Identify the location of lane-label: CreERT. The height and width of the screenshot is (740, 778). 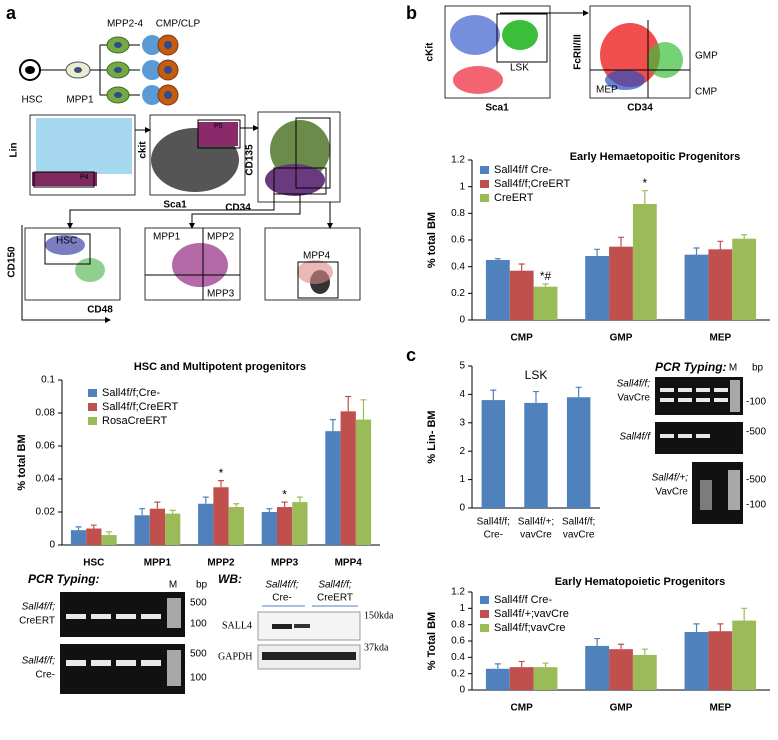
(37, 621).